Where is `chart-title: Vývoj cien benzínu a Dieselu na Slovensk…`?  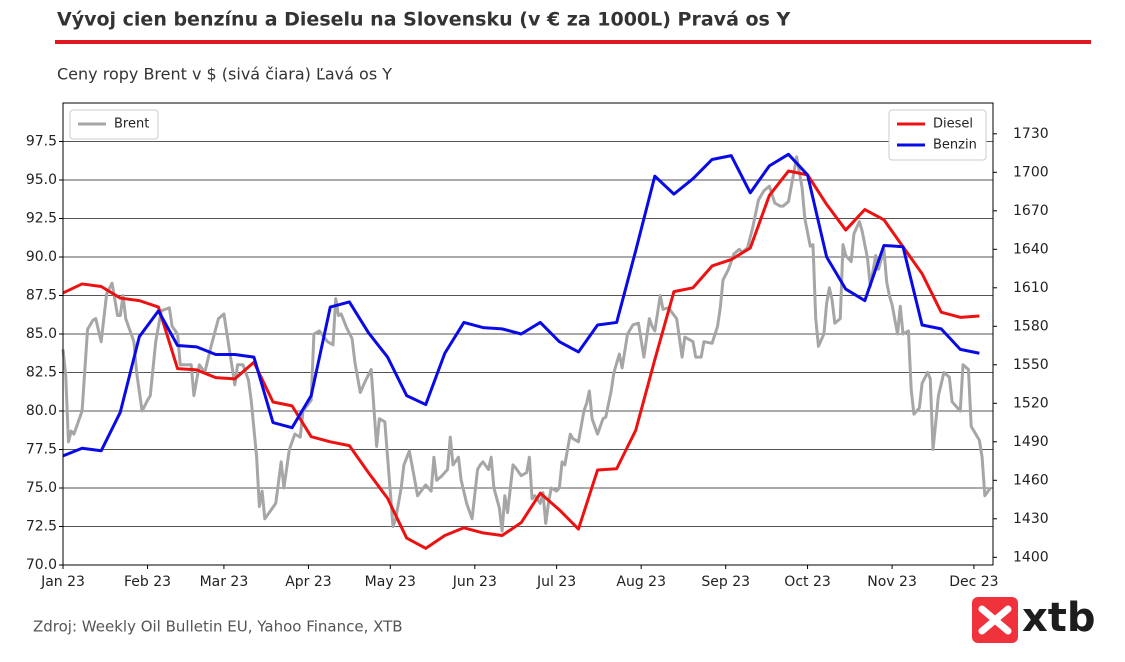 chart-title: Vývoj cien benzínu a Dieselu na Slovensk… is located at coordinates (423, 20).